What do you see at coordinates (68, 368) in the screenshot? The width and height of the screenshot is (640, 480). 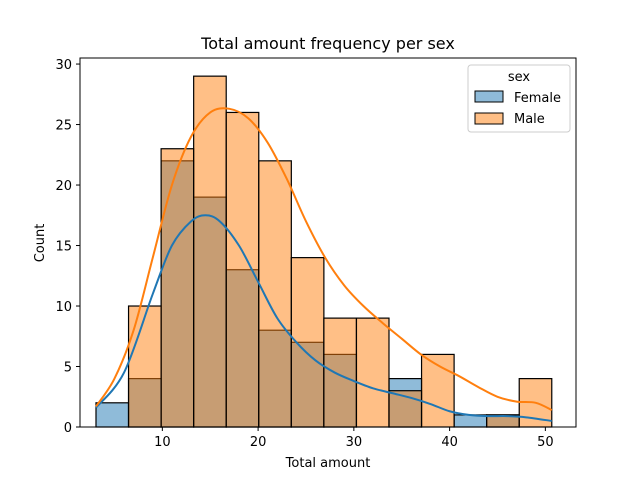 I see `y-tick-label-5: 5` at bounding box center [68, 368].